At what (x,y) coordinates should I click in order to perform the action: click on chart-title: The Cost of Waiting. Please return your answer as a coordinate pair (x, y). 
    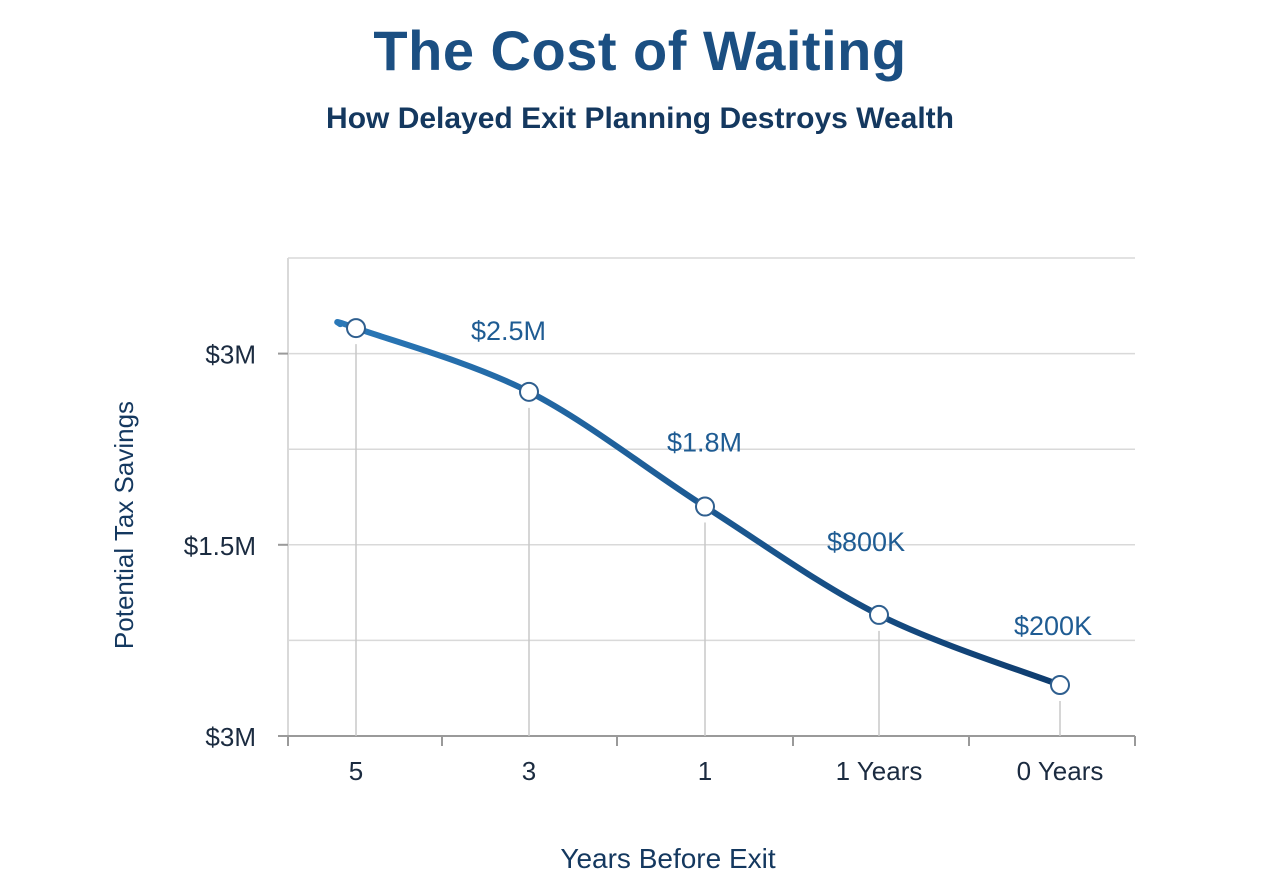
    Looking at the image, I should click on (640, 50).